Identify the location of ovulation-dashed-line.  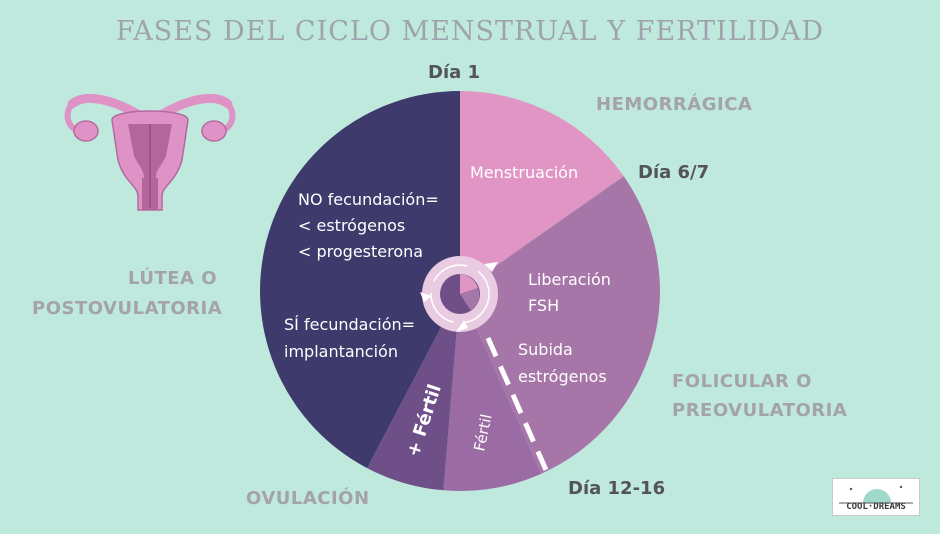
(517, 404).